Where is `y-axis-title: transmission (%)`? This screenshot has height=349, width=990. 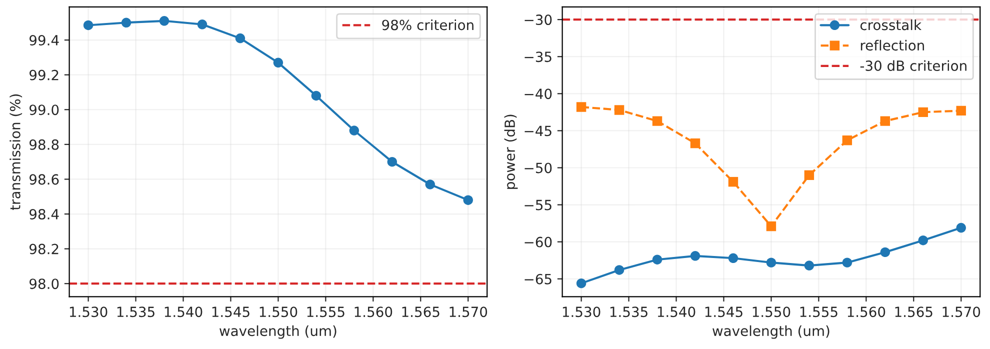
y-axis-title: transmission (%) is located at coordinates (16, 152).